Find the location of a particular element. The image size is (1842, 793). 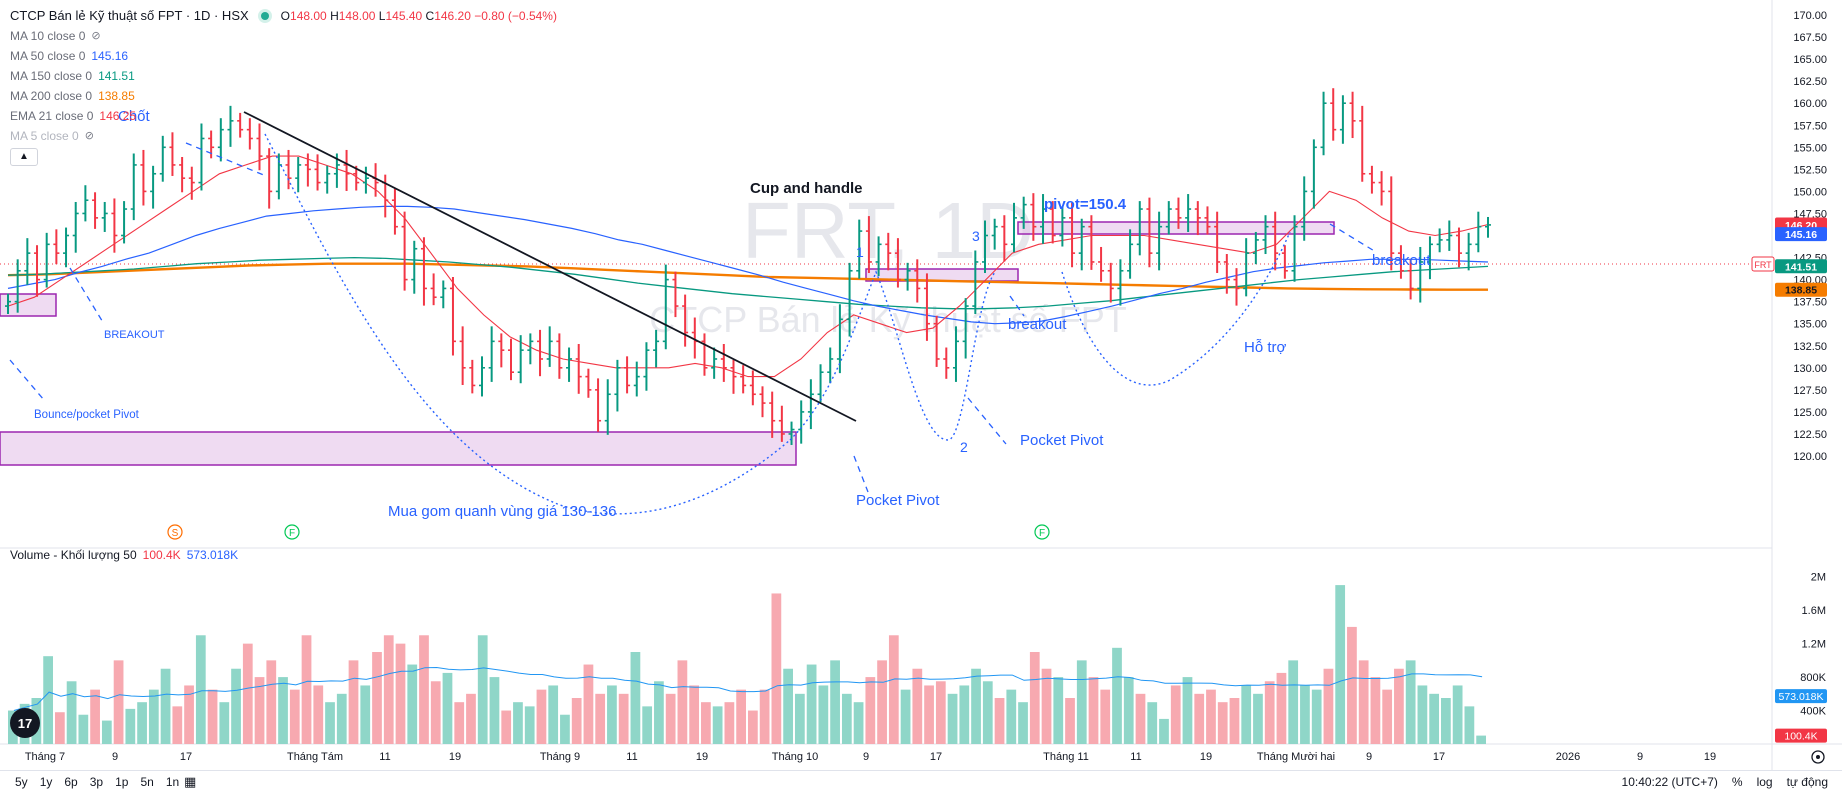

indicator-ma10: MA 10 close 0 is located at coordinates (48, 36).